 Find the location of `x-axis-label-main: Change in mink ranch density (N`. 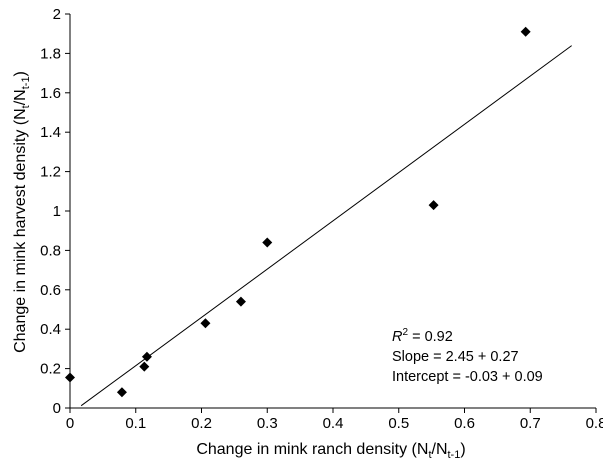

x-axis-label-main: Change in mink ranch density (N is located at coordinates (312, 449).